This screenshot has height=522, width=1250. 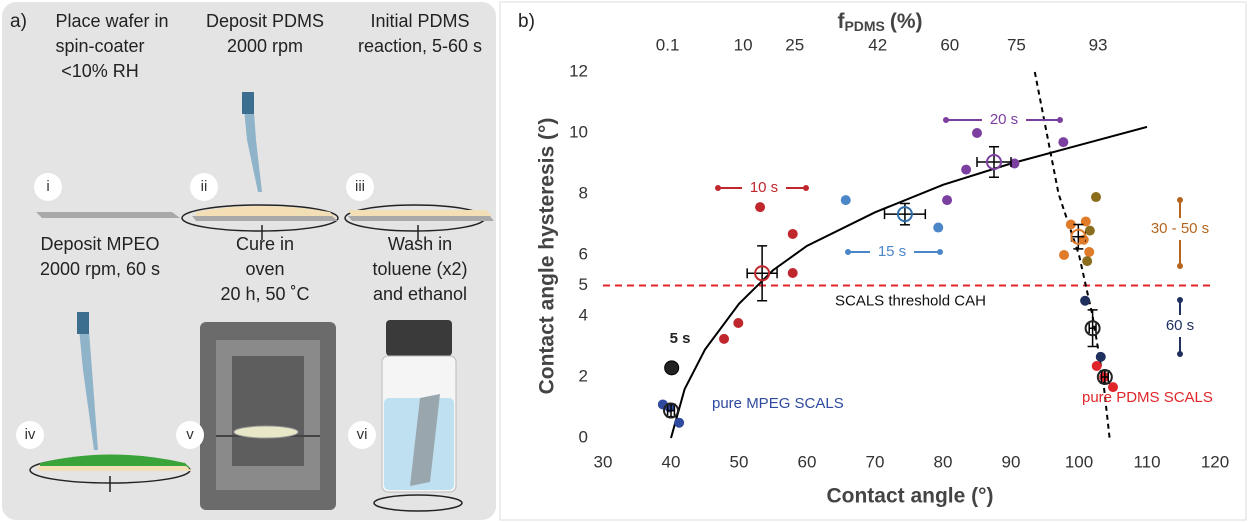 What do you see at coordinates (583, 284) in the screenshot?
I see `y-tick-label: 5` at bounding box center [583, 284].